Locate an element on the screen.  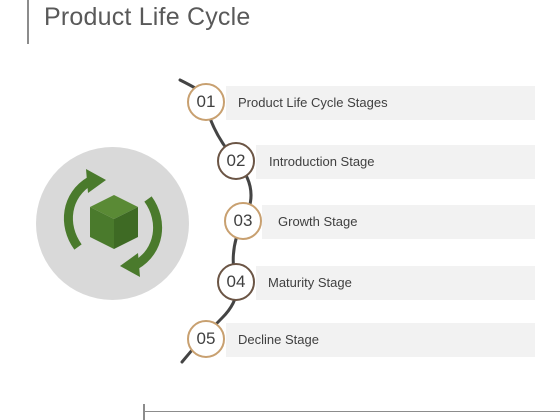
product-cycle-icon is located at coordinates (113, 223).